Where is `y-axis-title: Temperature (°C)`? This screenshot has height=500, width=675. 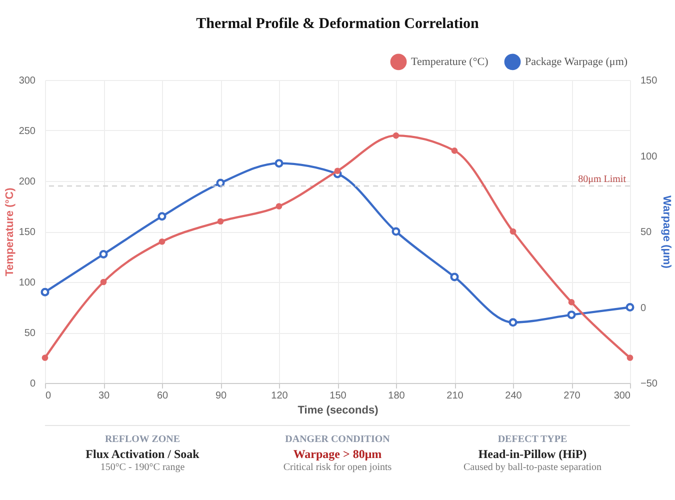 y-axis-title: Temperature (°C) is located at coordinates (10, 231).